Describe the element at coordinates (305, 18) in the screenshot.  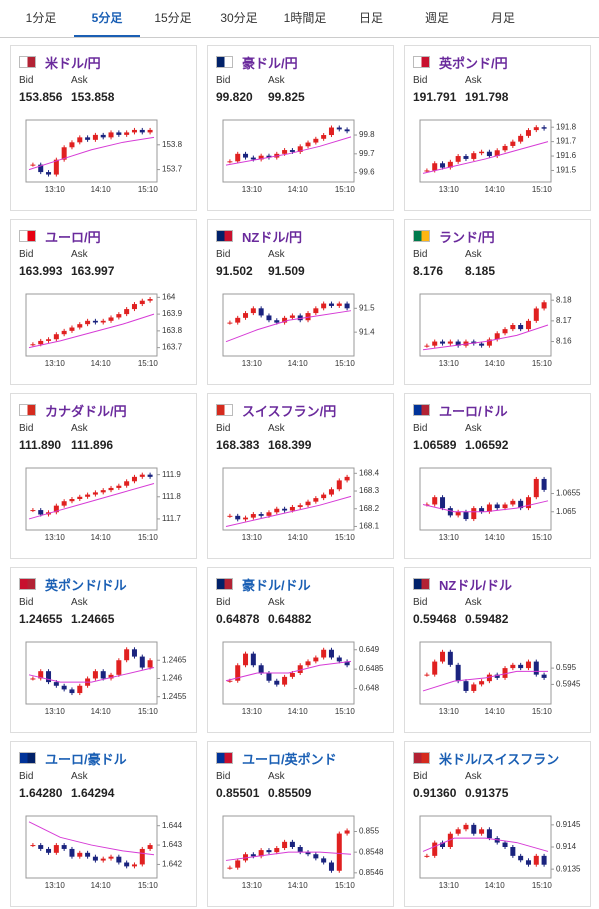
I see `tab: 1時間足` at that location.